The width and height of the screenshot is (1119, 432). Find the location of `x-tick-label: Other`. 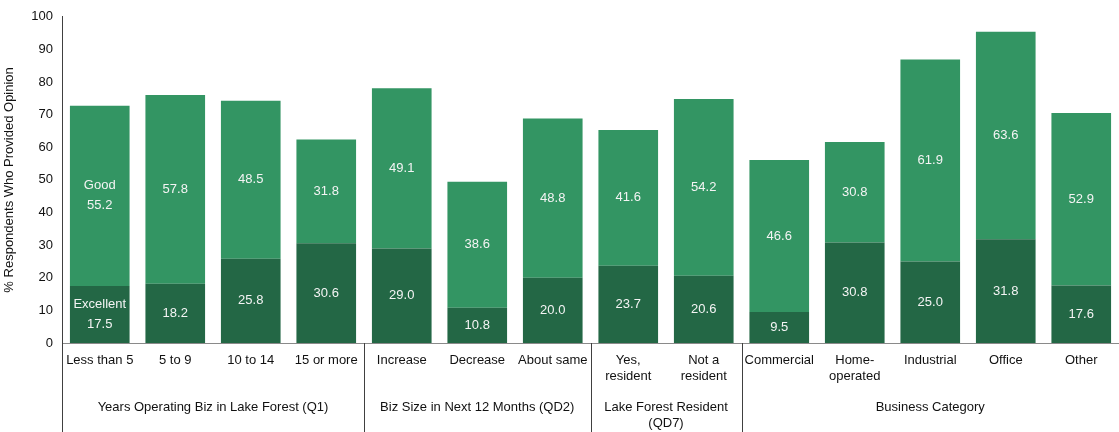

x-tick-label: Other is located at coordinates (1081, 360).